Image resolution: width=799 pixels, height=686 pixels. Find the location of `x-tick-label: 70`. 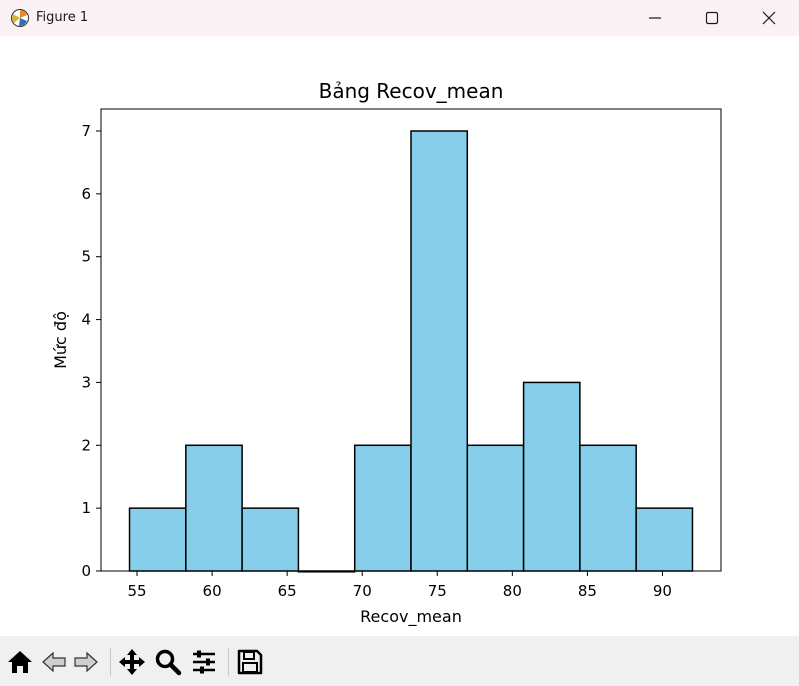

x-tick-label: 70 is located at coordinates (362, 591).